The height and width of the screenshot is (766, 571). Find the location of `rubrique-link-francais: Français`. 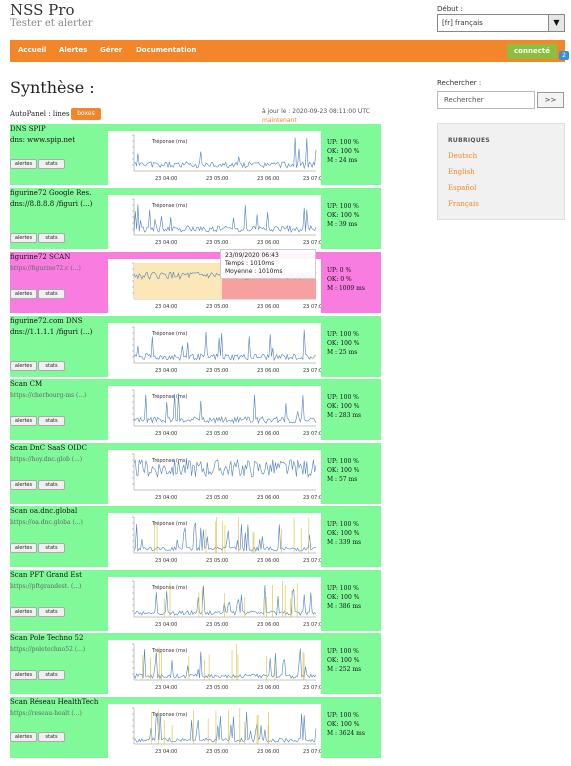

rubrique-link-francais: Français is located at coordinates (463, 204).